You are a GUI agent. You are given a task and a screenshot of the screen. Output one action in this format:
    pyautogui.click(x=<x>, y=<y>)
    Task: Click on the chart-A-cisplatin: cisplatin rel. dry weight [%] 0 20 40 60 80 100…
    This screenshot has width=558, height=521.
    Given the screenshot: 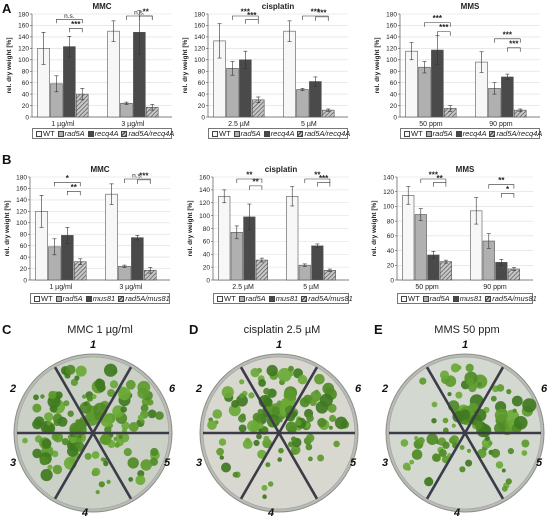 What is the action you would take?
    pyautogui.click(x=265, y=65)
    